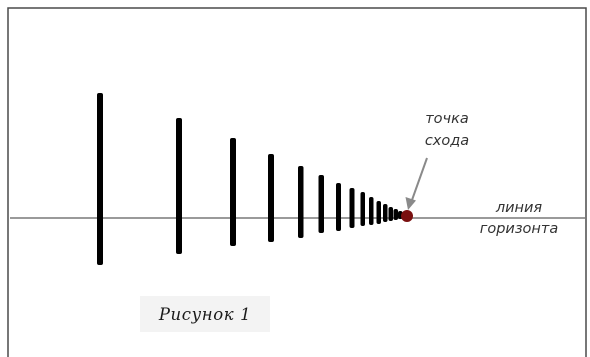  Describe the element at coordinates (419, 179) in the screenshot. I see `vanishing-point-arrow` at that location.